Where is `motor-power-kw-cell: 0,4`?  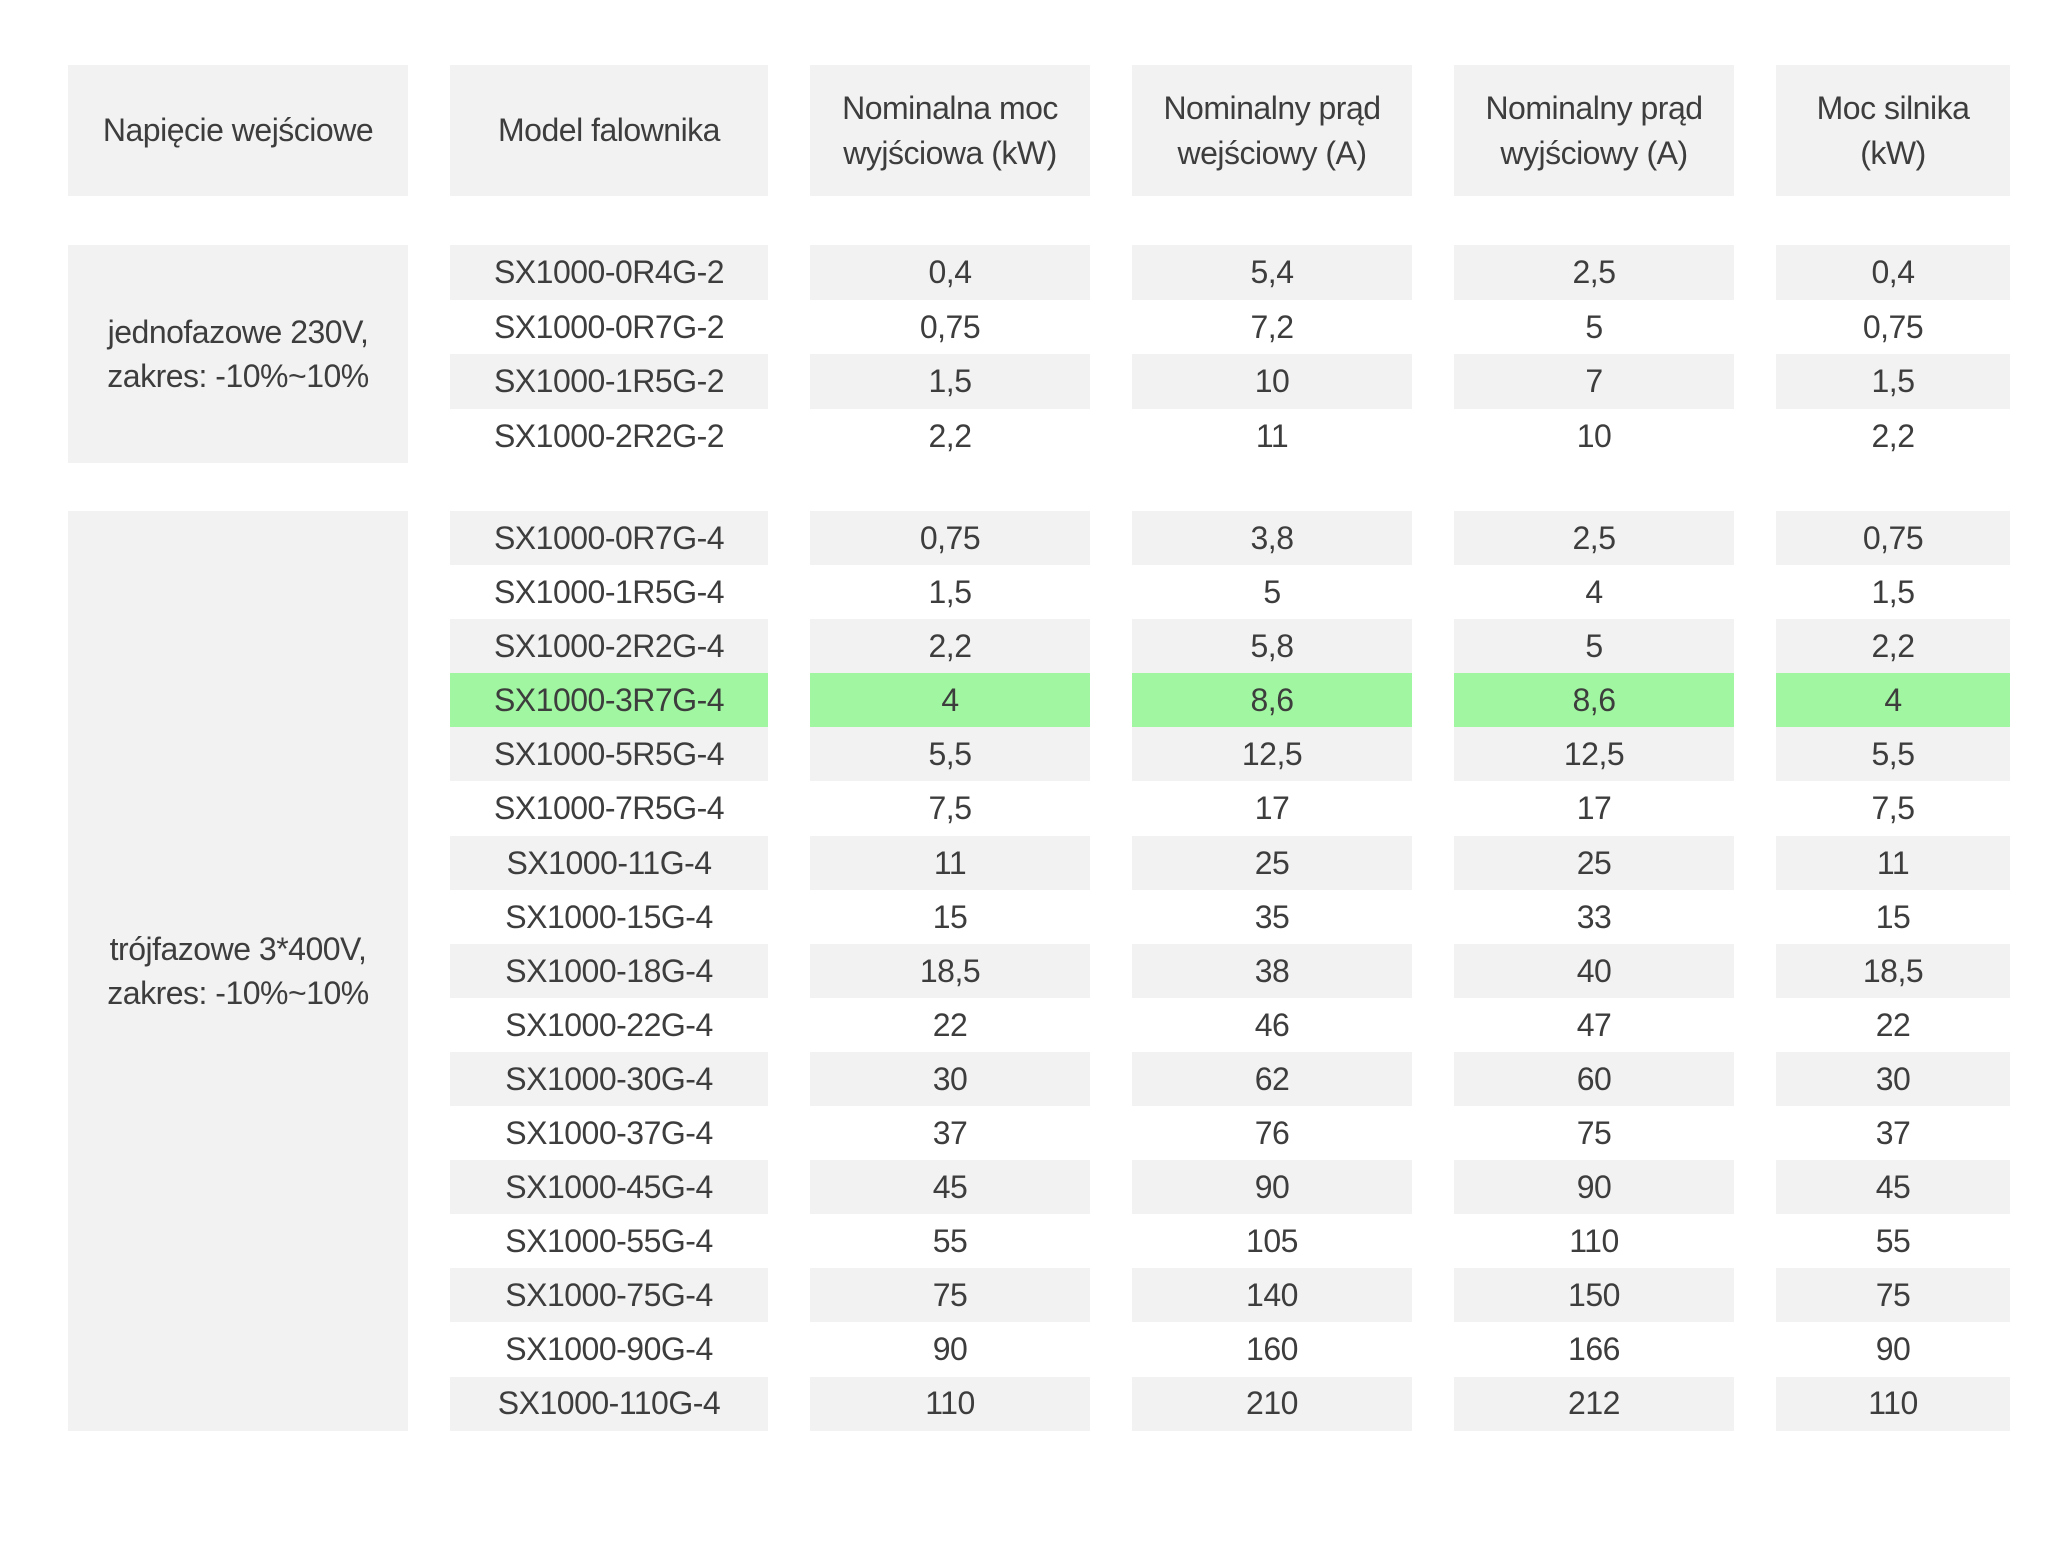
motor-power-kw-cell: 0,4 is located at coordinates (1893, 272).